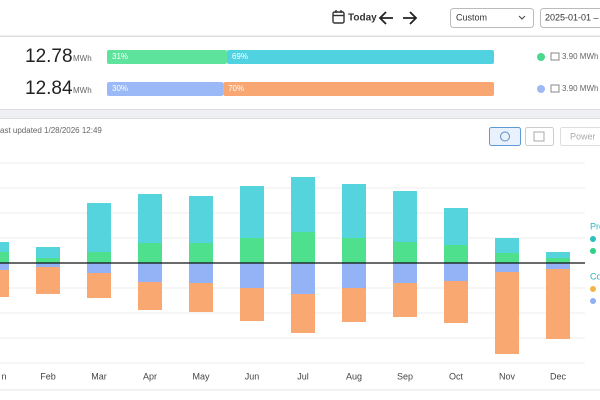 Image resolution: width=600 pixels, height=400 pixels. What do you see at coordinates (51, 130) in the screenshot?
I see `last-updated: ast updated 1/28/2026 12:49` at bounding box center [51, 130].